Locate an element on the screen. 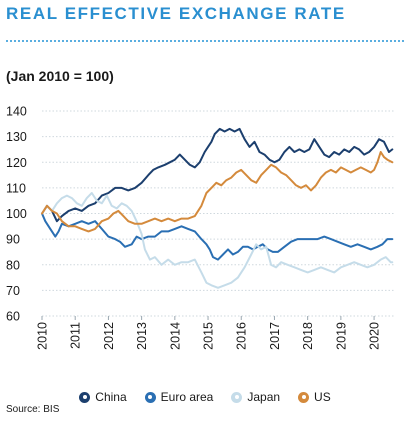 This screenshot has height=426, width=410. legend-item-china: China is located at coordinates (103, 397).